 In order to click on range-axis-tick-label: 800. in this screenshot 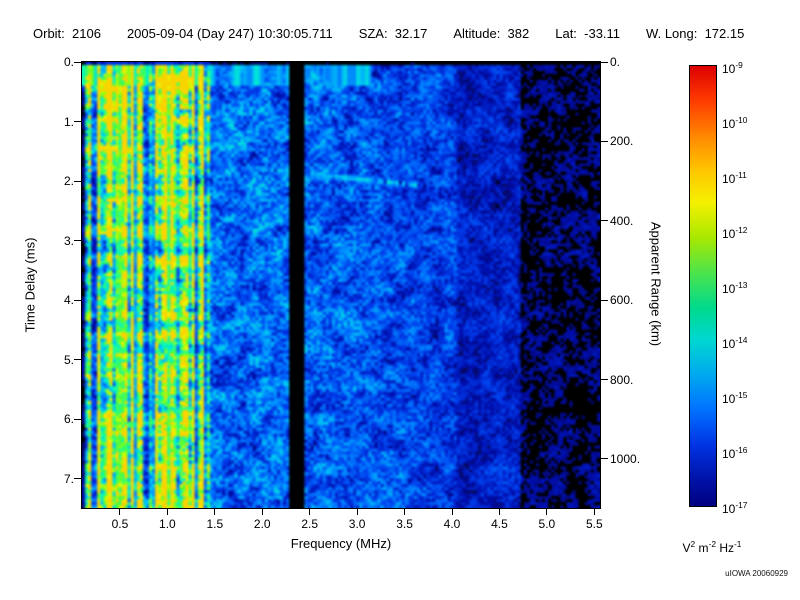, I will do `click(622, 379)`.